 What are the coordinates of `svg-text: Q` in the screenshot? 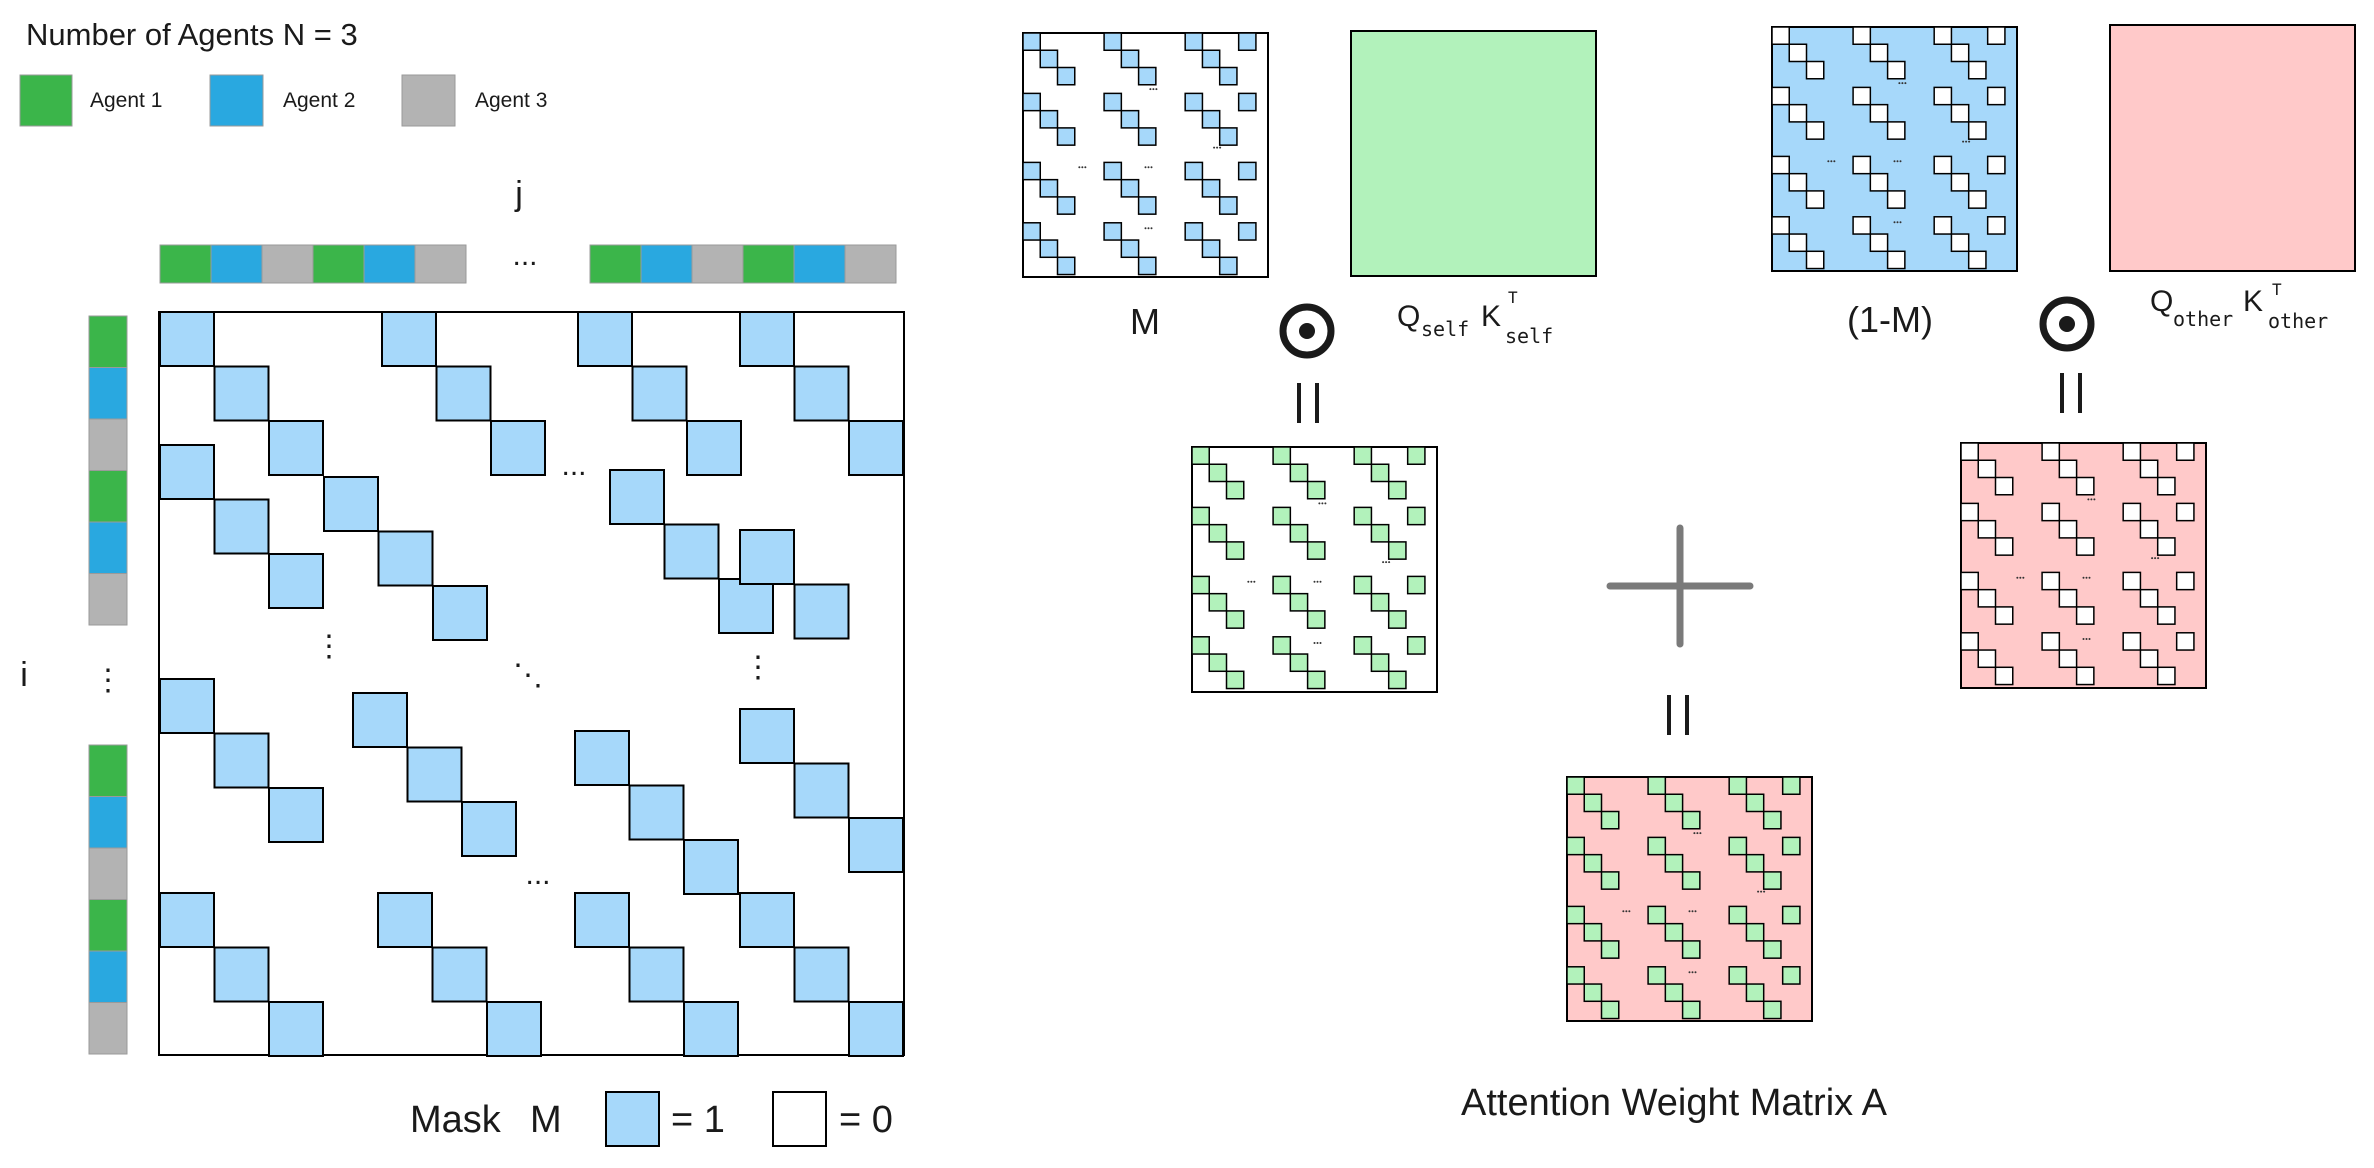 It's located at (1408, 316).